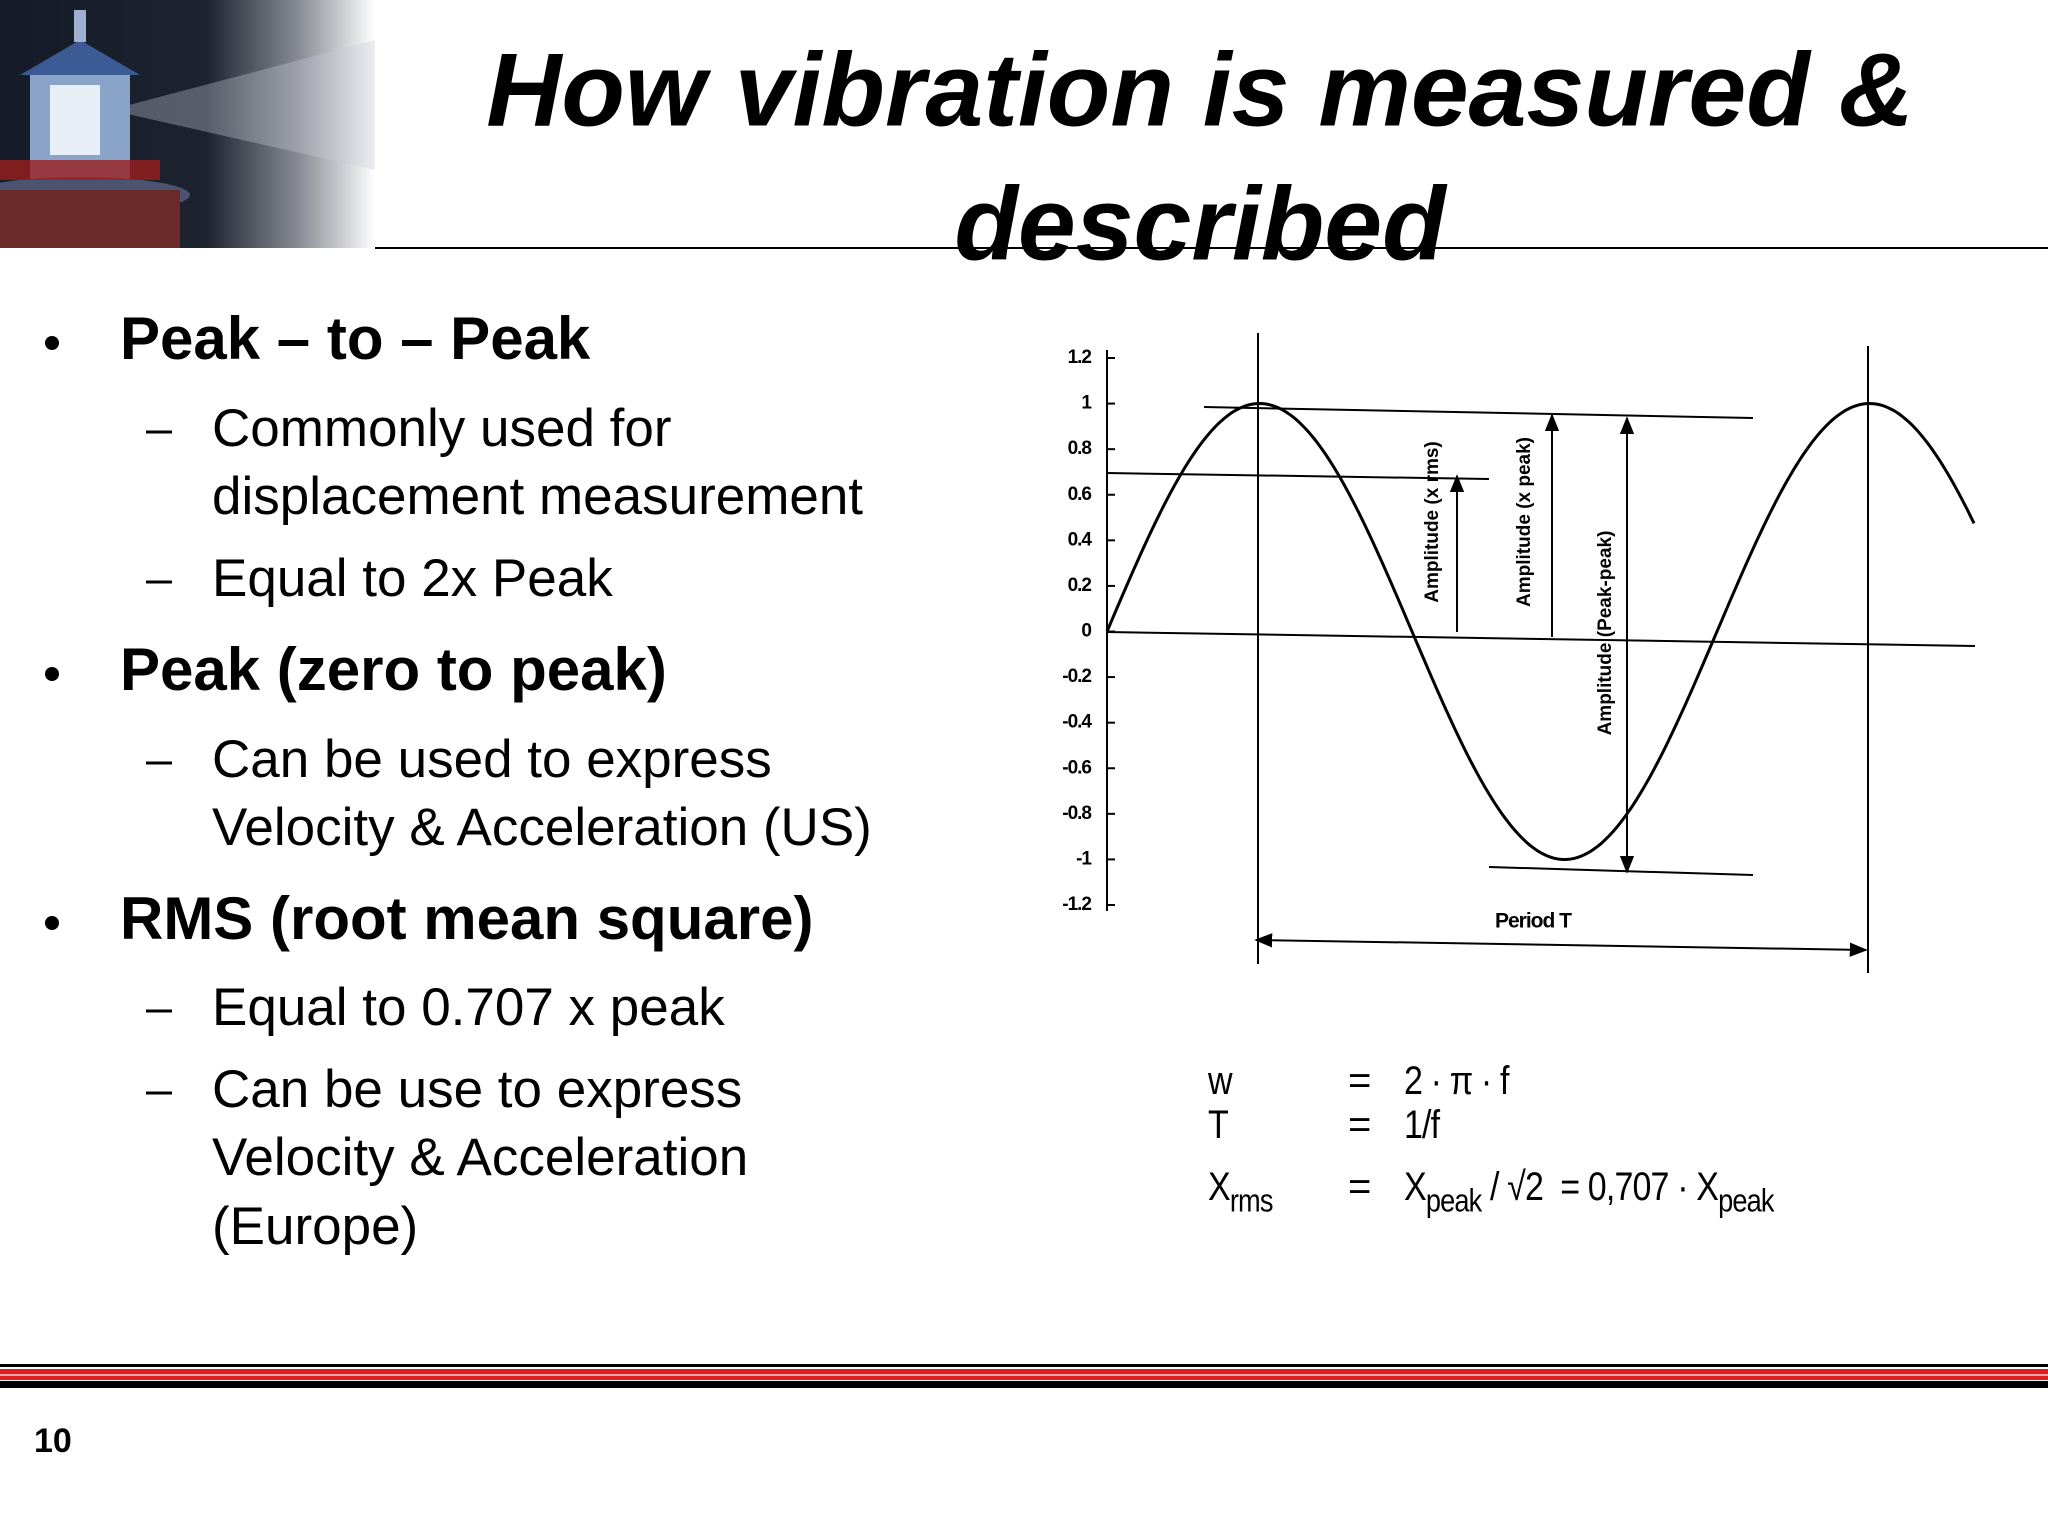 Image resolution: width=2048 pixels, height=1534 pixels. I want to click on bullet-text: RMS (root mean square), so click(466, 918).